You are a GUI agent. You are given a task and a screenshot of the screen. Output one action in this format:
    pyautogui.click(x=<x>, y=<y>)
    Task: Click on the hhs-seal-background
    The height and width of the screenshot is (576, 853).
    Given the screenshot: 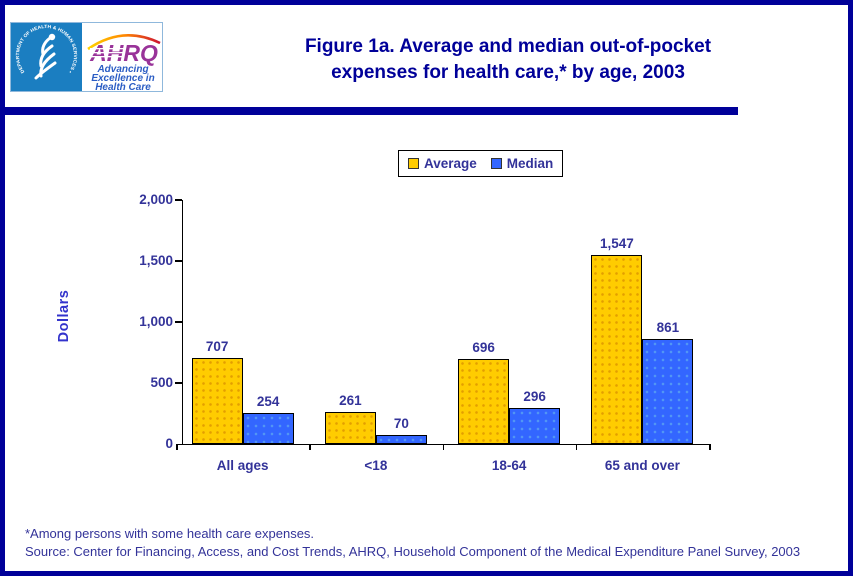 What is the action you would take?
    pyautogui.click(x=46, y=57)
    